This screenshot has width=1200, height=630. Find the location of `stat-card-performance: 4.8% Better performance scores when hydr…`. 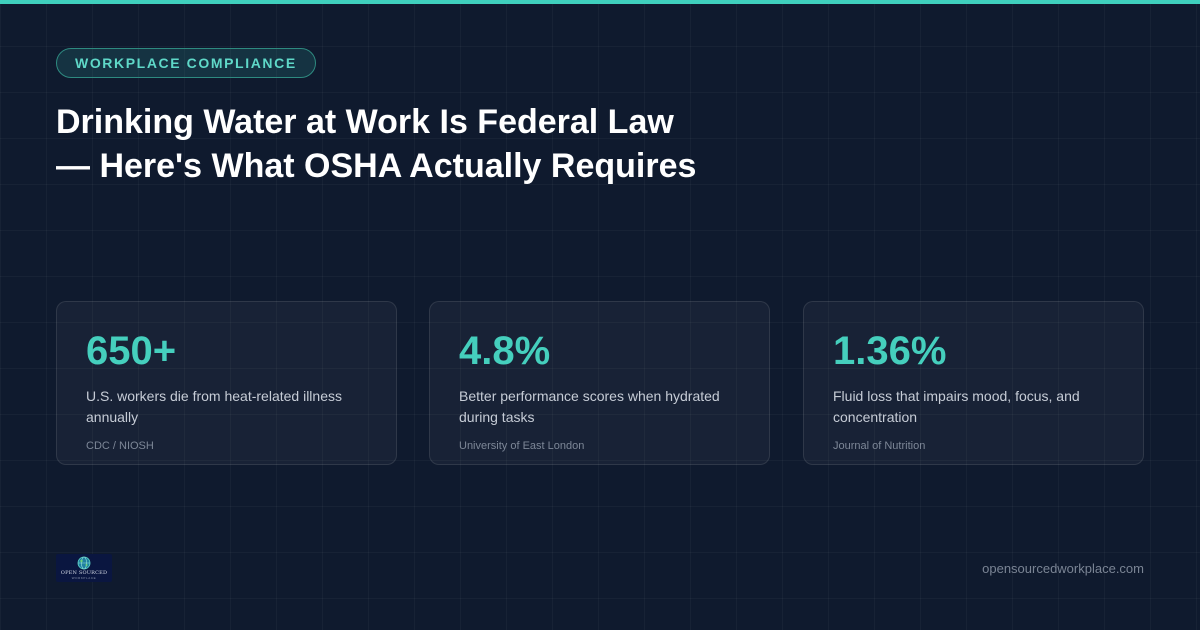

stat-card-performance: 4.8% Better performance scores when hydr… is located at coordinates (599, 383).